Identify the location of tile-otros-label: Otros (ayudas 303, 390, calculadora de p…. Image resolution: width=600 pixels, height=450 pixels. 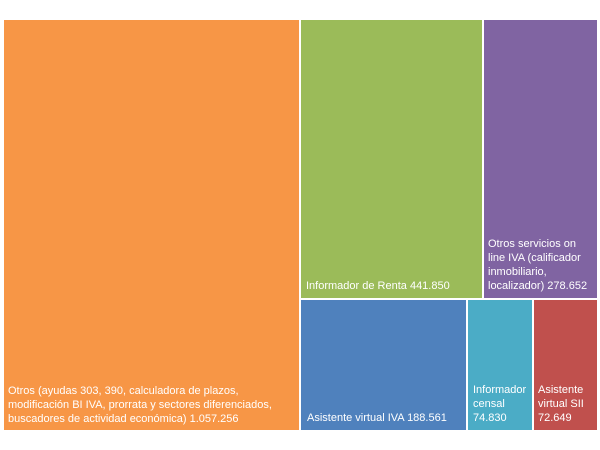
(140, 405).